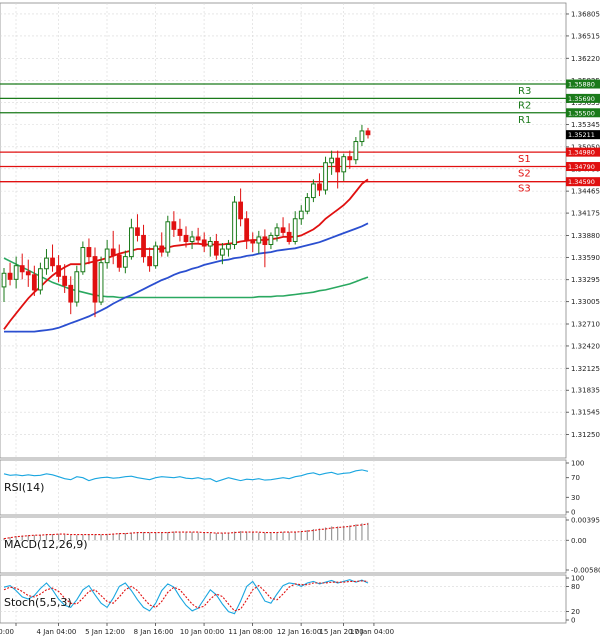 This screenshot has width=600, height=642. Describe the element at coordinates (283, 487) in the screenshot. I see `rsi-panel` at that location.